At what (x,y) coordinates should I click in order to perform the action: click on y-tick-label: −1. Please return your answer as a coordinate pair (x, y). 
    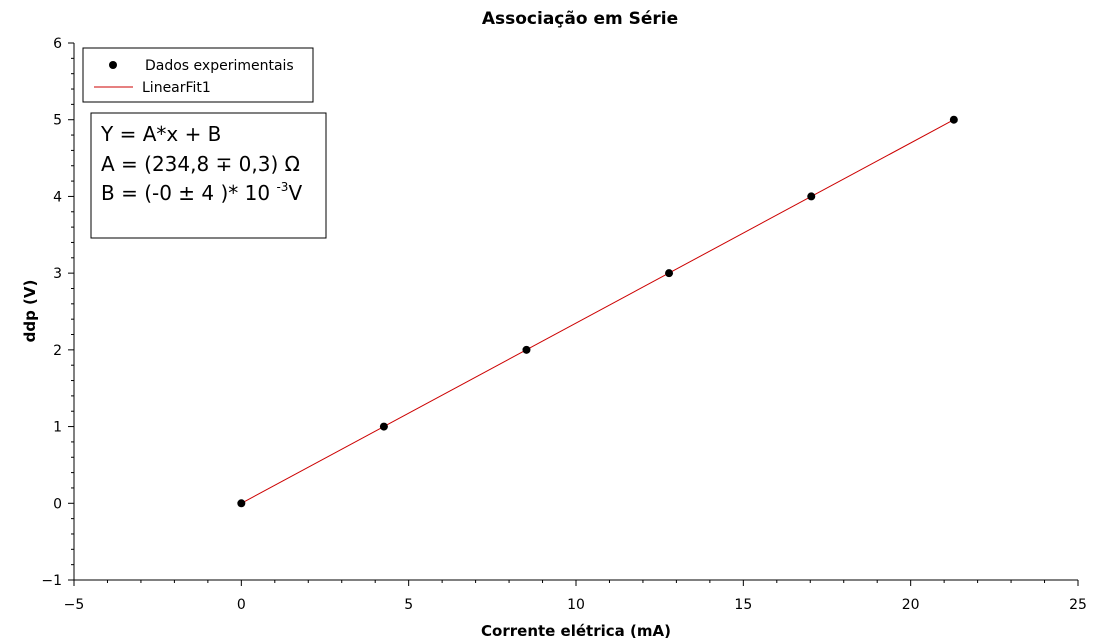
    Looking at the image, I should click on (51, 581).